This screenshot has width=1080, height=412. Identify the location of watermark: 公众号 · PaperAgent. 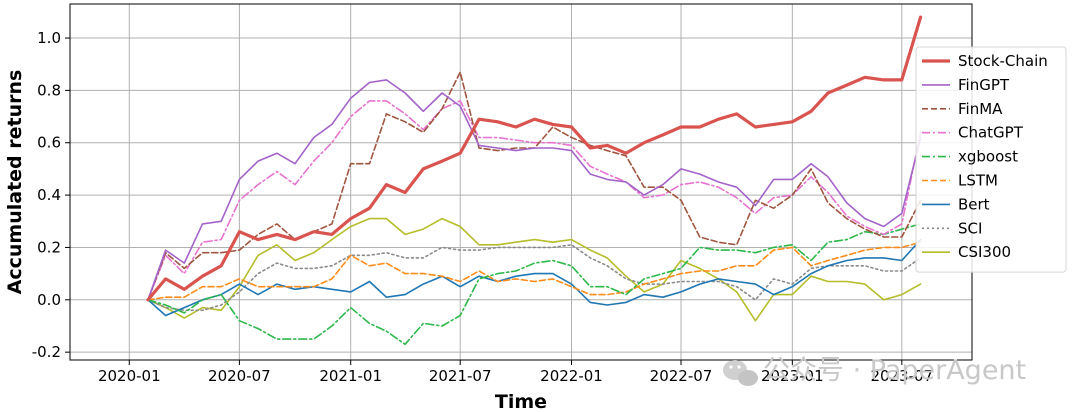
(874, 370).